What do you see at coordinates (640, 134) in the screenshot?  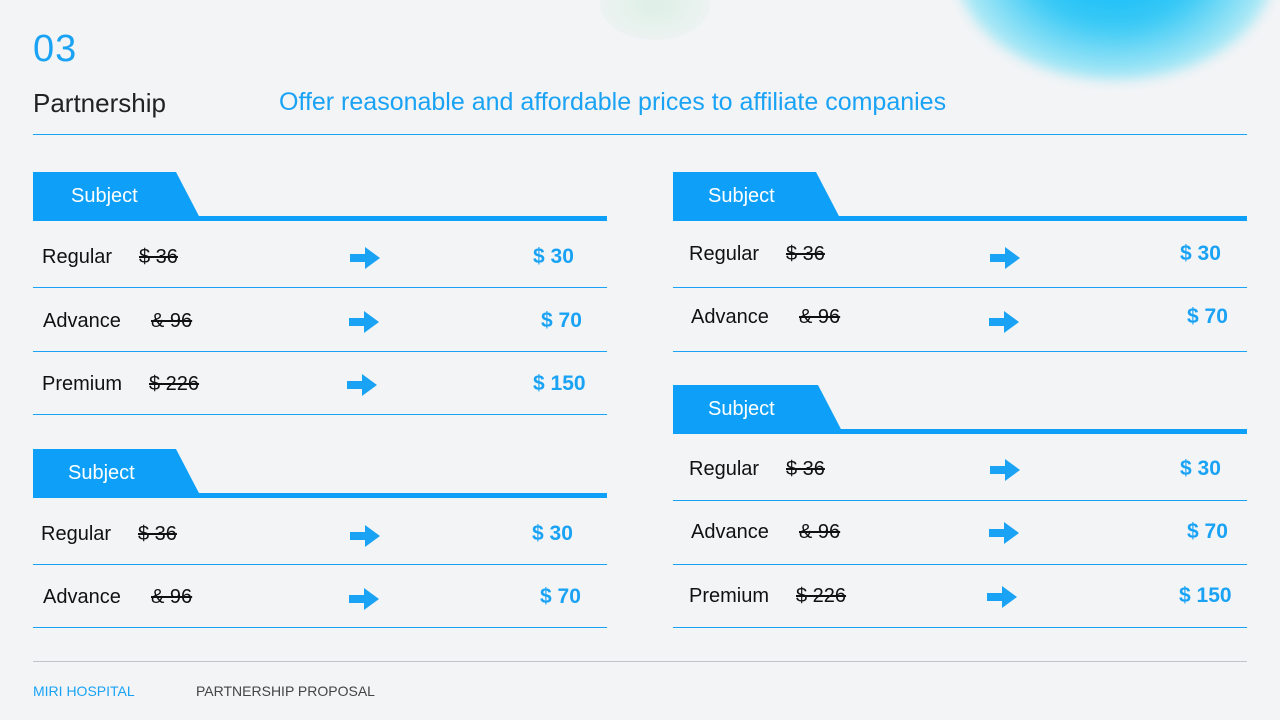 I see `header-divider` at bounding box center [640, 134].